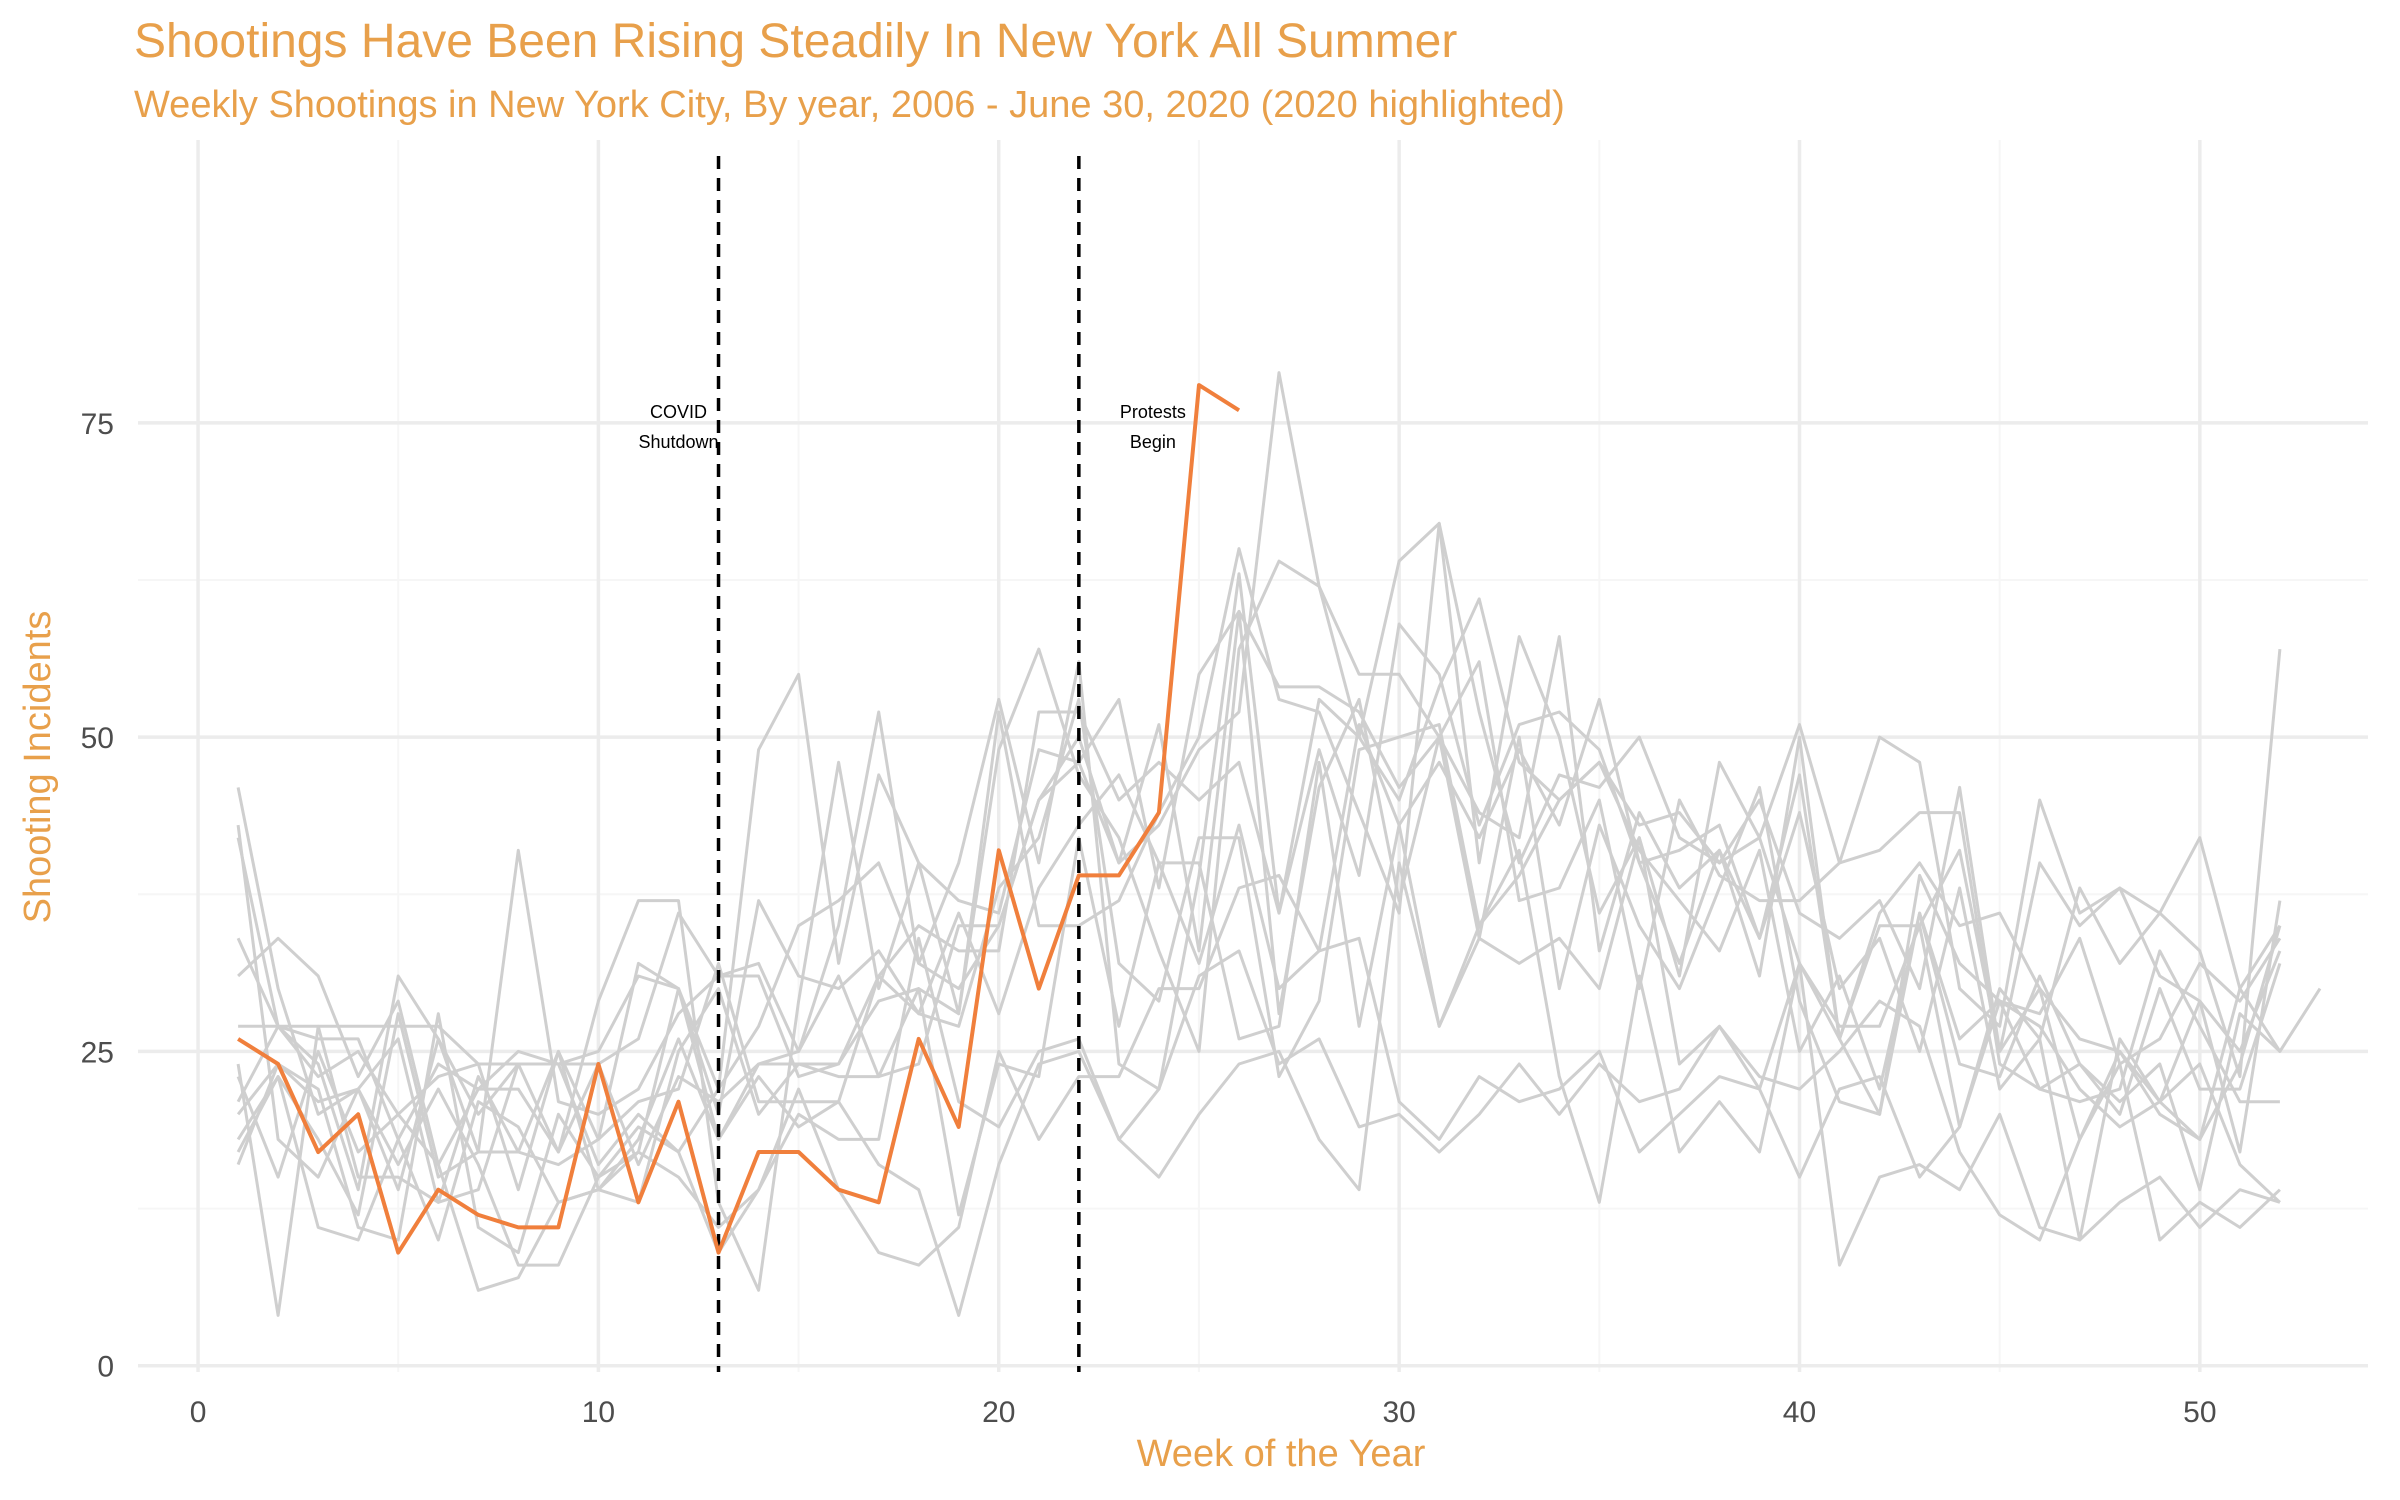 Image resolution: width=2400 pixels, height=1500 pixels. I want to click on y-axis-label: Shooting Incidents, so click(38, 767).